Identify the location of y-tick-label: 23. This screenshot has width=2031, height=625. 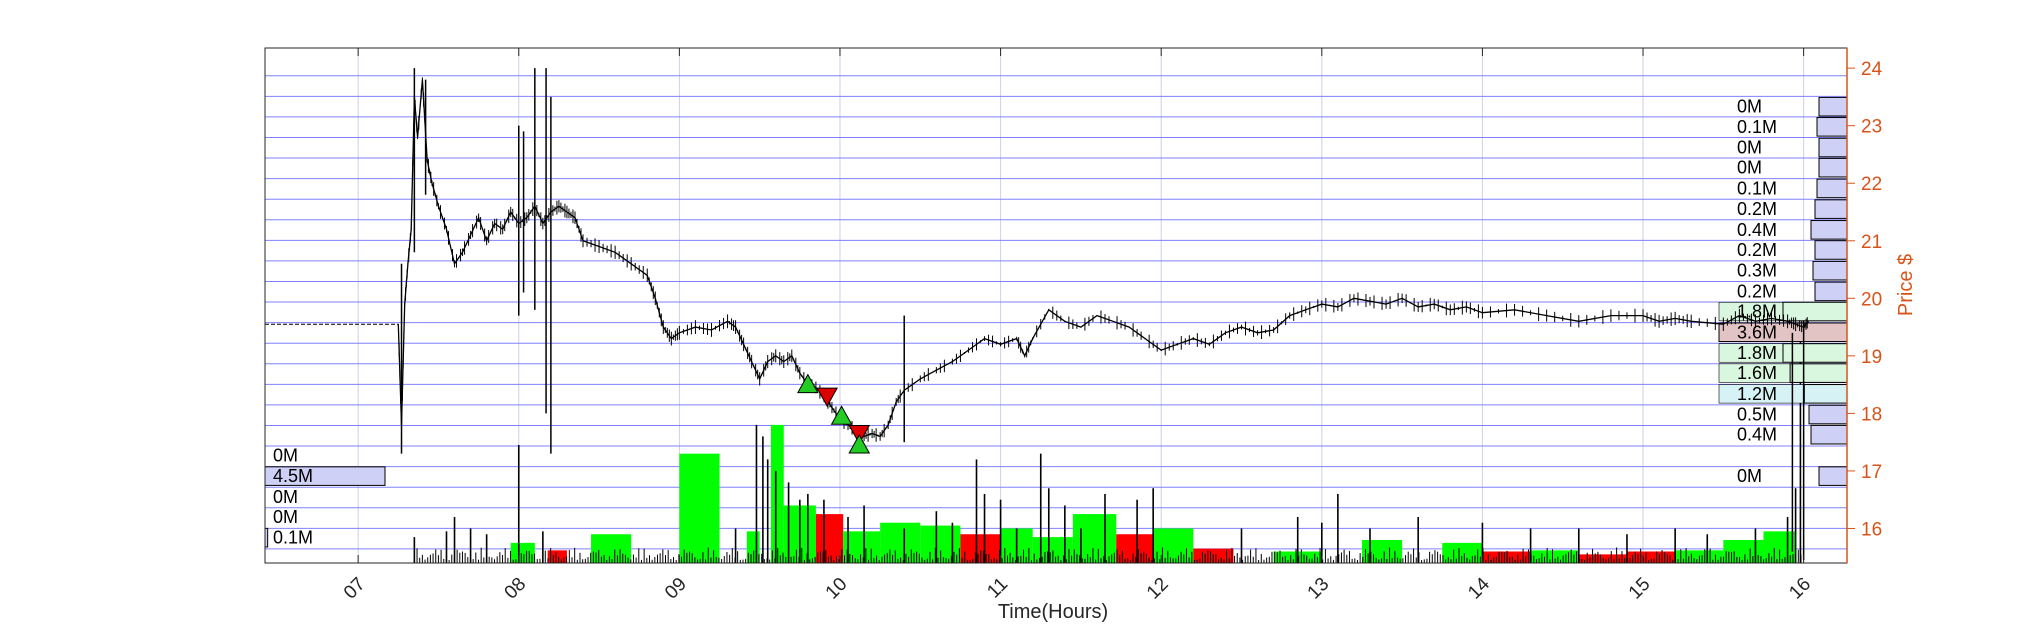
(1871, 127).